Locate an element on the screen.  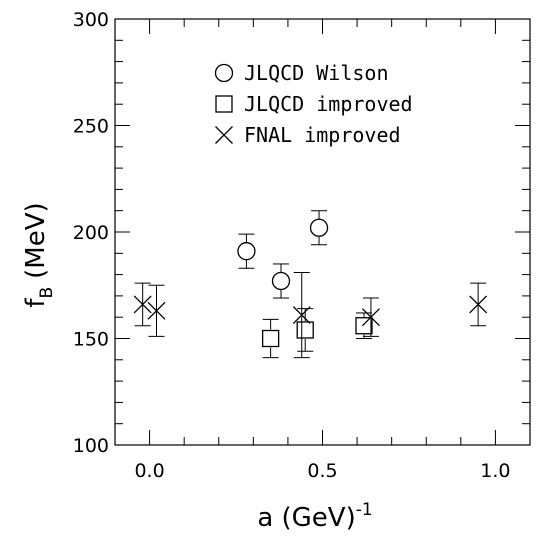
legend-entry: JLQCD Wilson is located at coordinates (301, 73).